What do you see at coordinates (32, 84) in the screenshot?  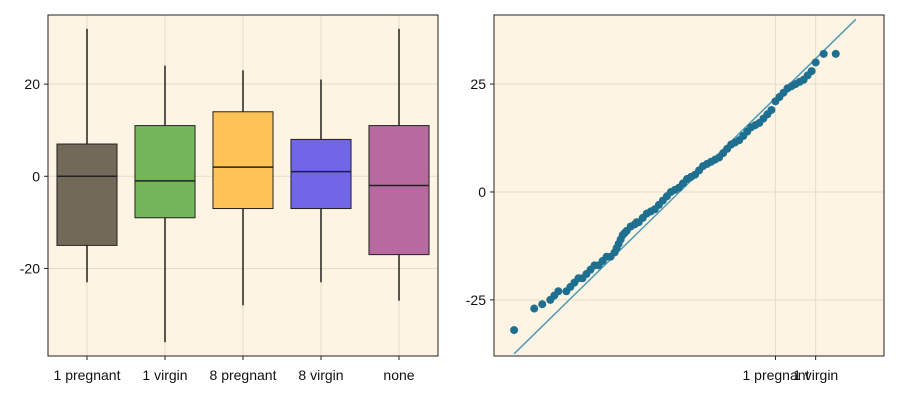 I see `y-tick-label: 20` at bounding box center [32, 84].